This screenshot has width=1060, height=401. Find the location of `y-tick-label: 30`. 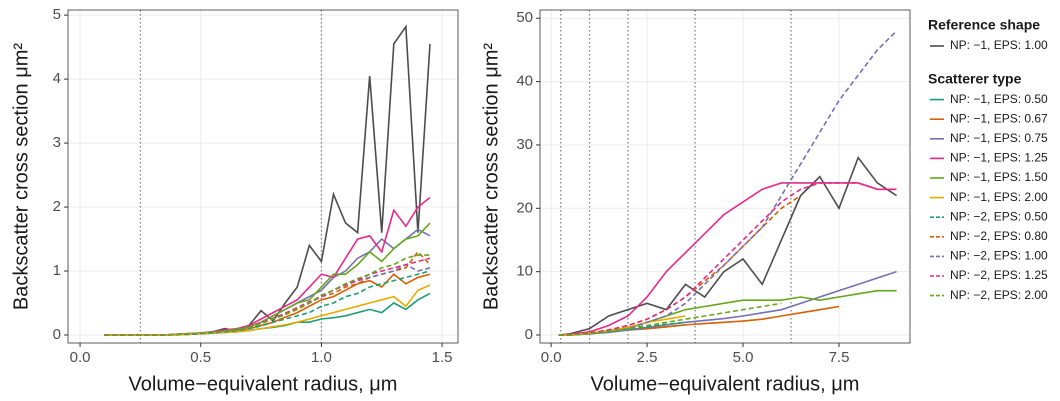

y-tick-label: 30 is located at coordinates (524, 144).